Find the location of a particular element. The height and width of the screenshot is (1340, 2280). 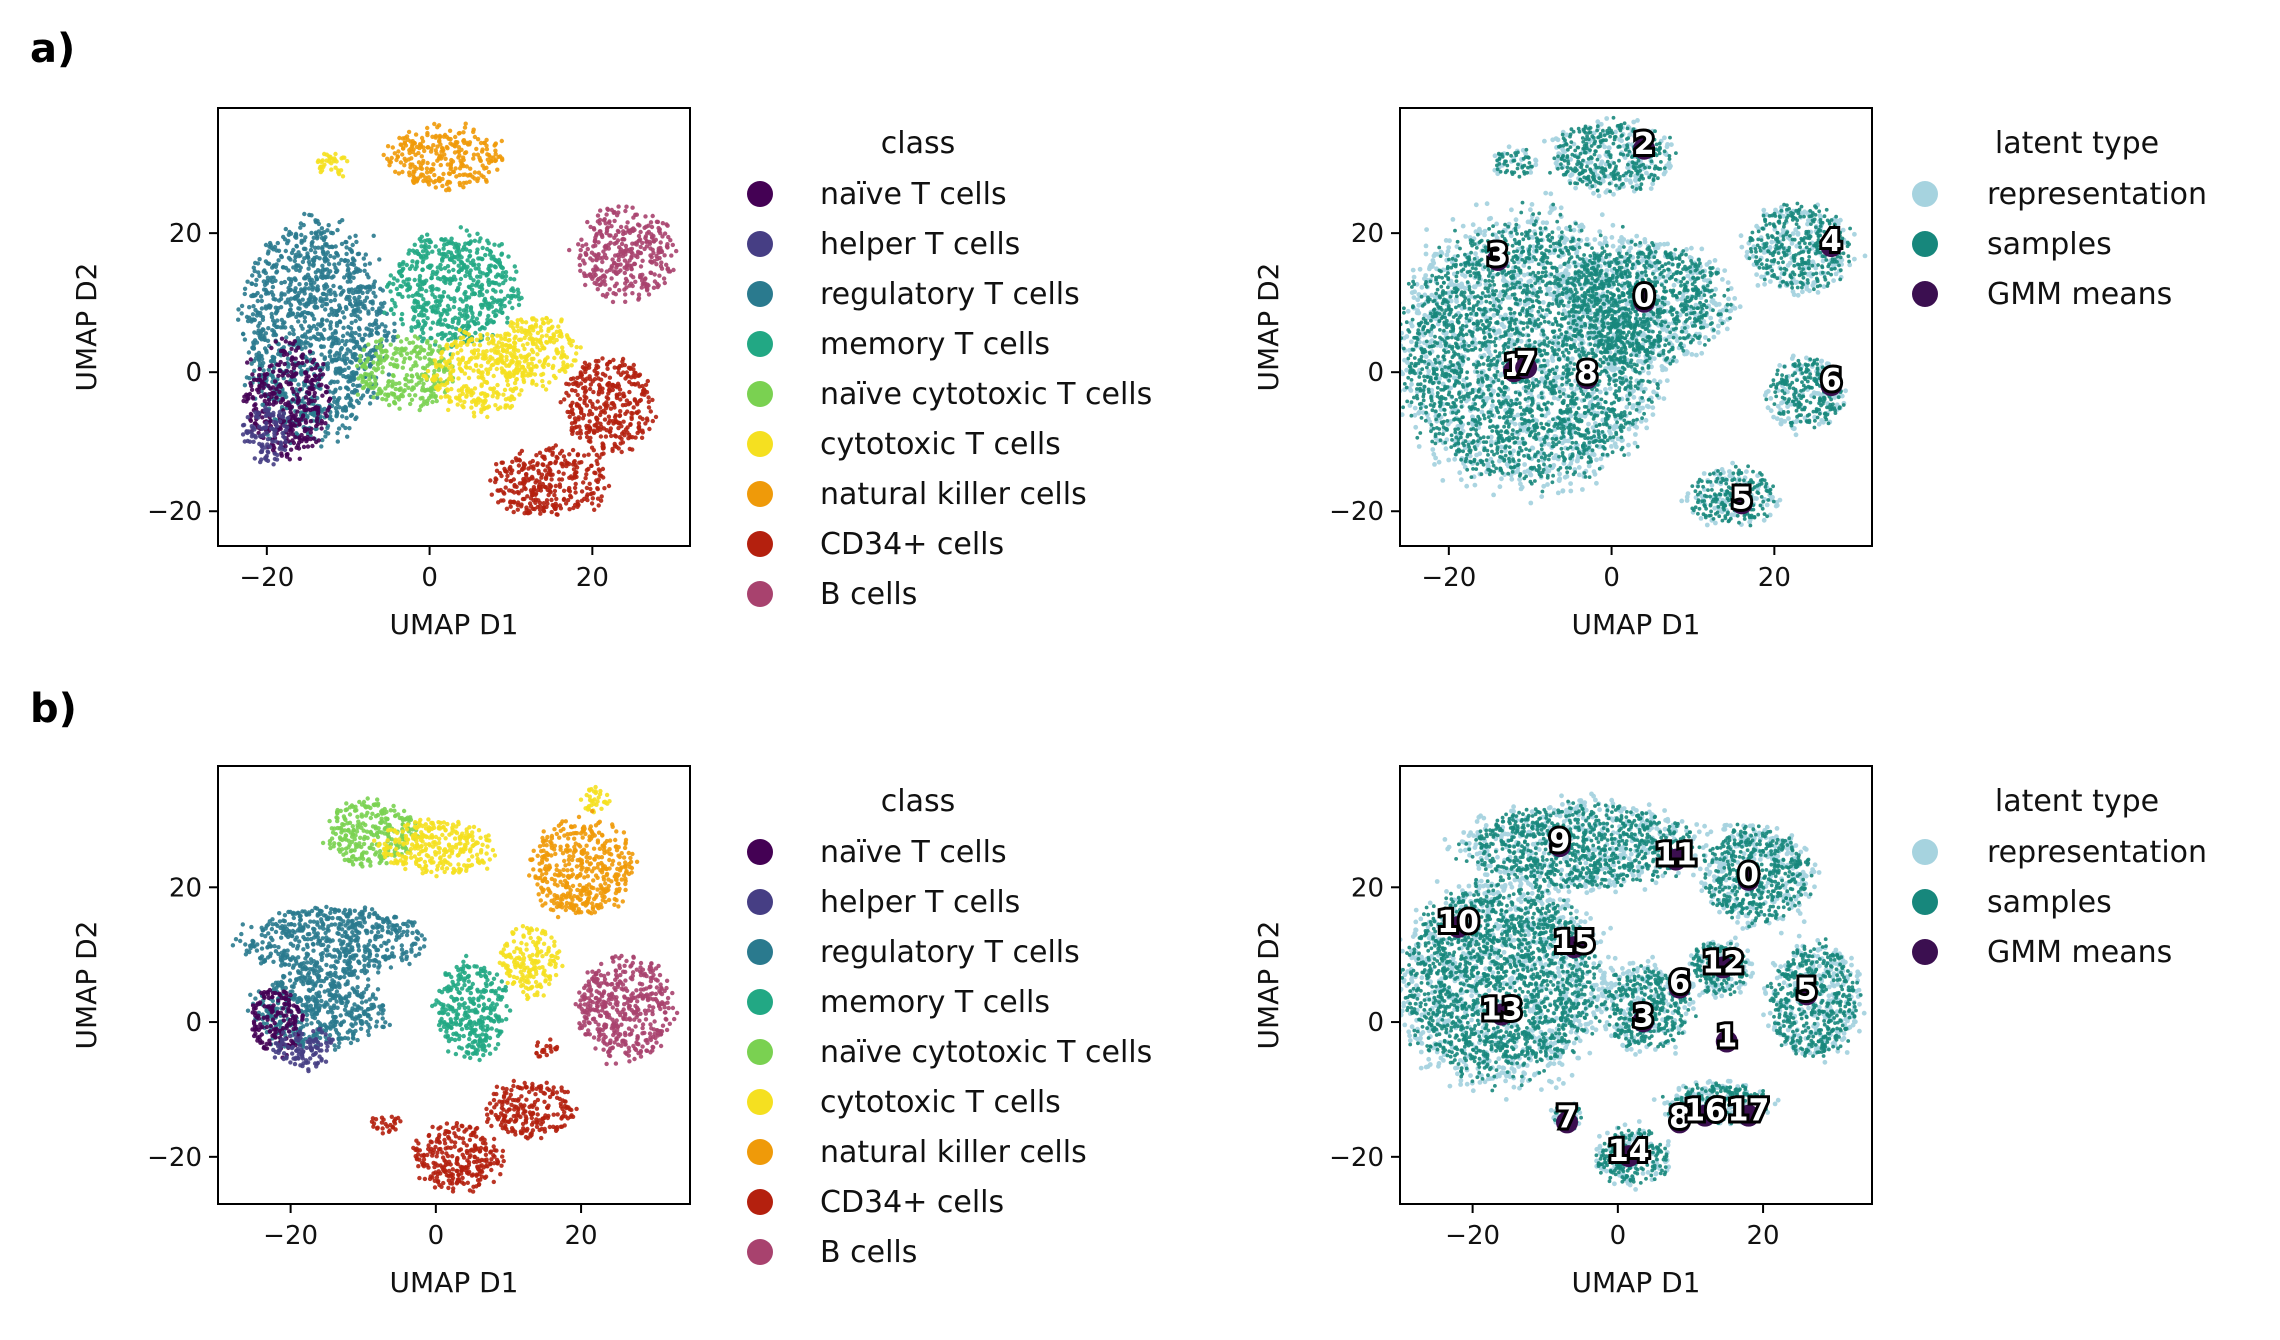

y-tick-label: 0 is located at coordinates (1375, 373).